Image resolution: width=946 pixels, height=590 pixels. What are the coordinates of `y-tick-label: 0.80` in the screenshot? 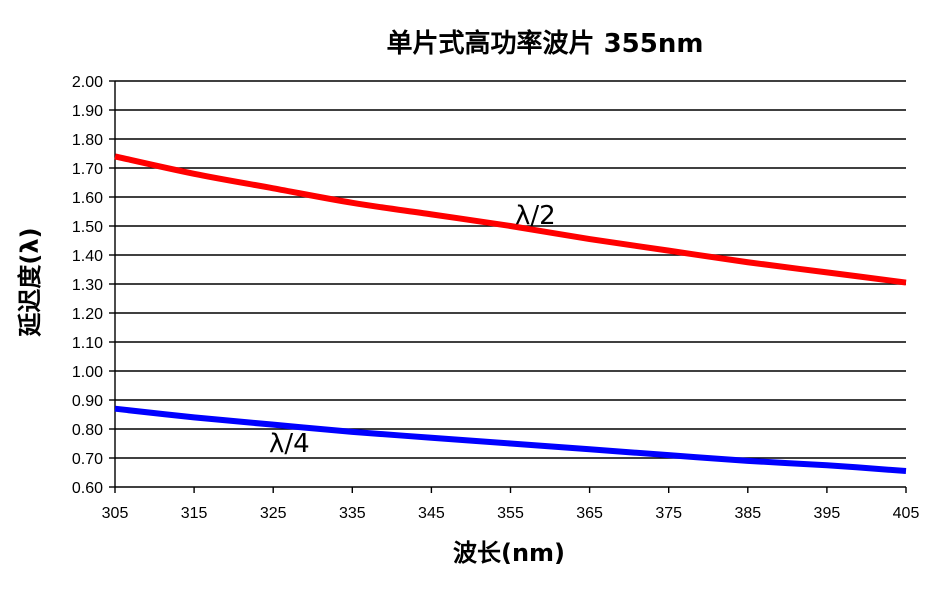 It's located at (87, 430).